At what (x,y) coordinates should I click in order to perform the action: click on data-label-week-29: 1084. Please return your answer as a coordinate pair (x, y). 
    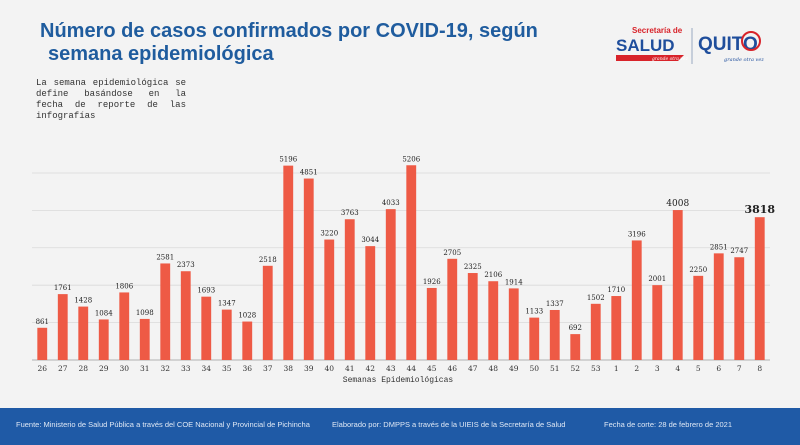
    Looking at the image, I should click on (104, 313).